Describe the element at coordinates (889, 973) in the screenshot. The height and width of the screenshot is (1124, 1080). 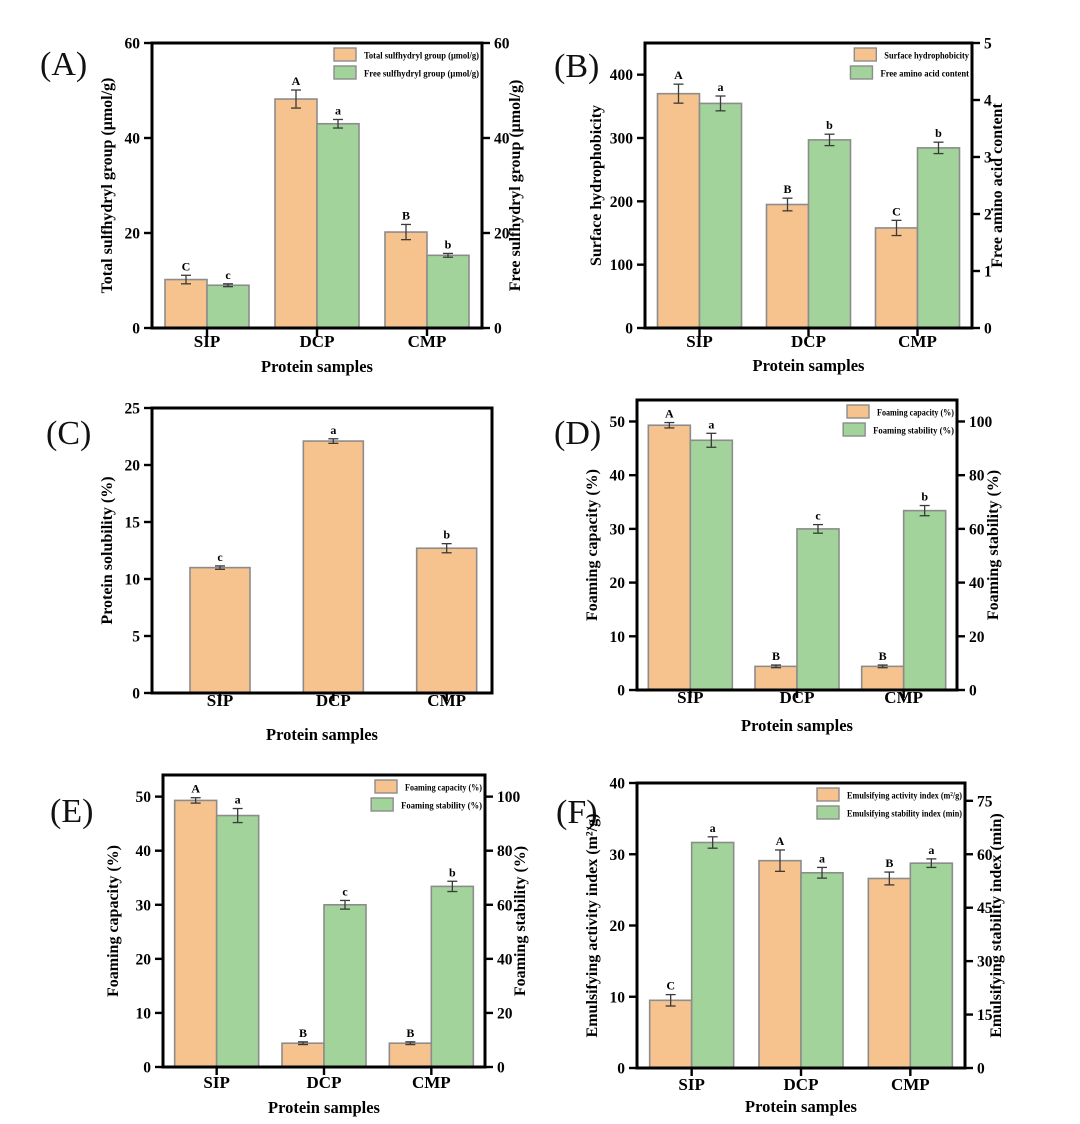
I see `bar-F-CMP-s1` at that location.